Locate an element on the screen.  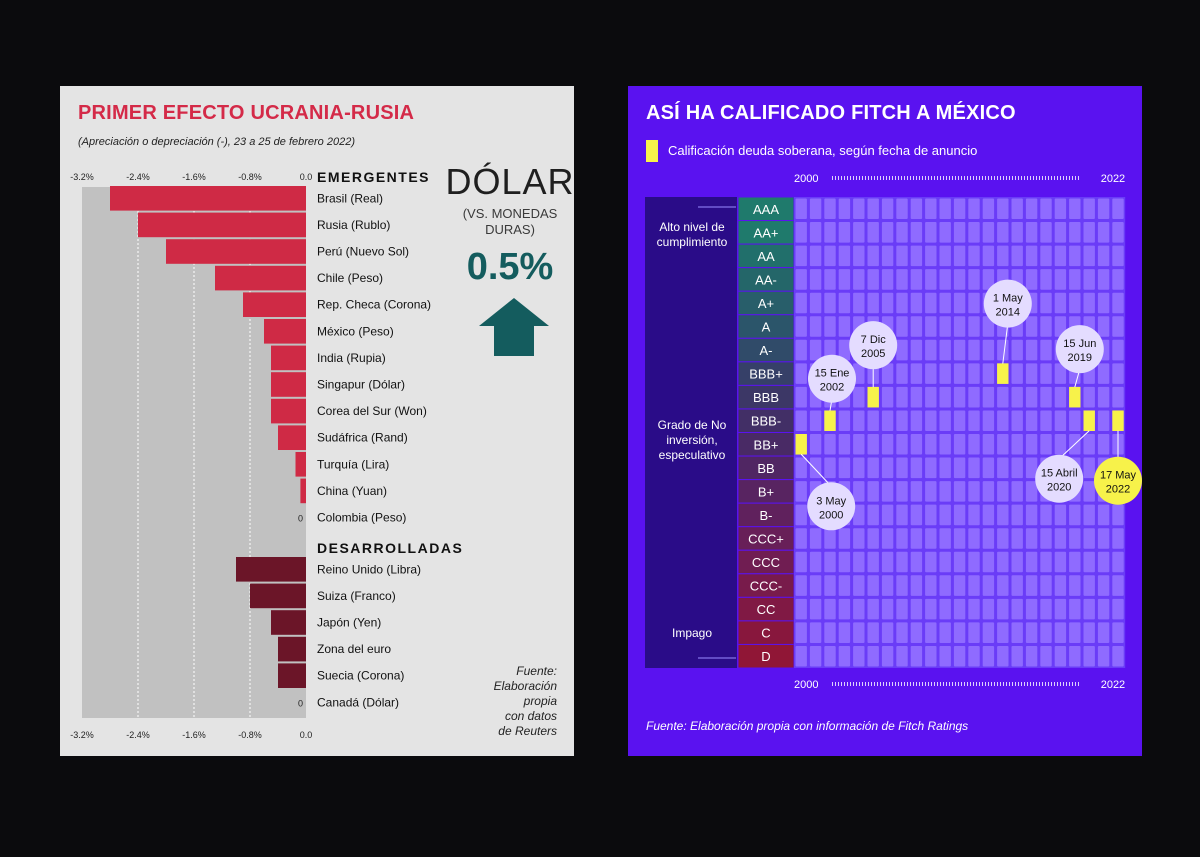
category-label: Rep. Checa (Corona) is located at coordinates (374, 305).